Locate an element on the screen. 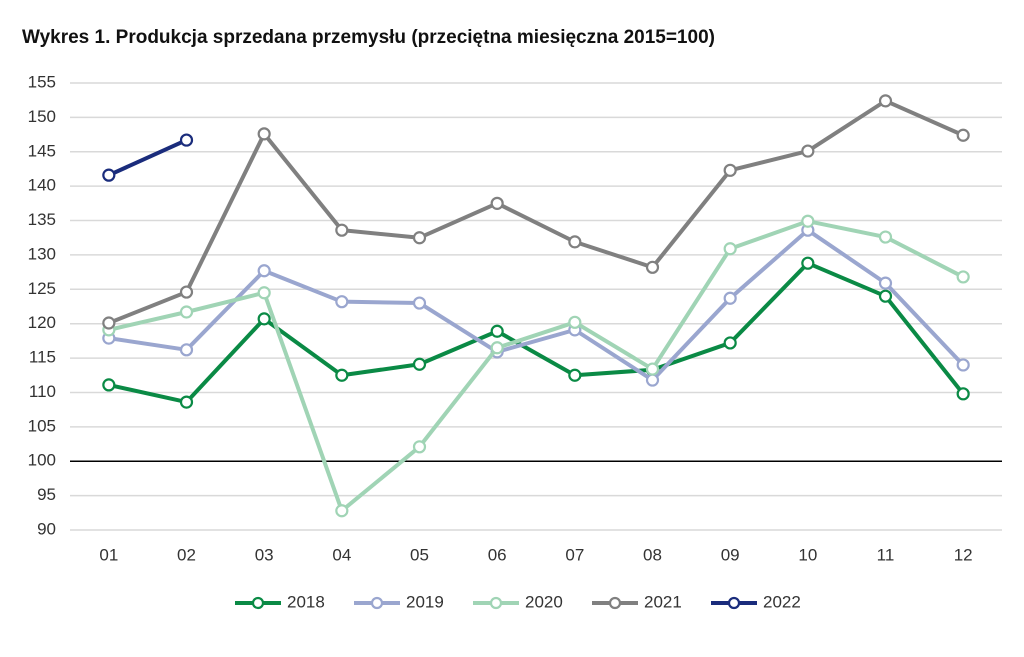 The height and width of the screenshot is (657, 1024). x-tick-label: 03 is located at coordinates (264, 554).